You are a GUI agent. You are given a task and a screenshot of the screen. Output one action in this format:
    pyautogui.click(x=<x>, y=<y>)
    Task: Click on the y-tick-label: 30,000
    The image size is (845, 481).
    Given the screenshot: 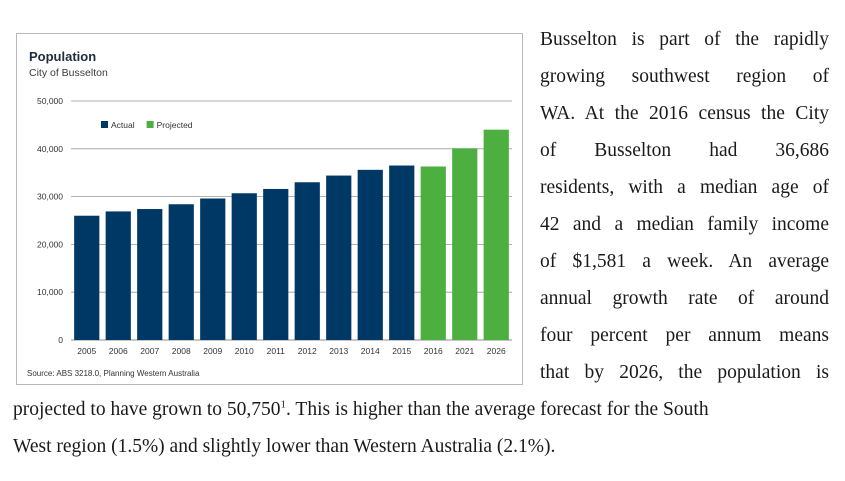 What is the action you would take?
    pyautogui.click(x=50, y=197)
    